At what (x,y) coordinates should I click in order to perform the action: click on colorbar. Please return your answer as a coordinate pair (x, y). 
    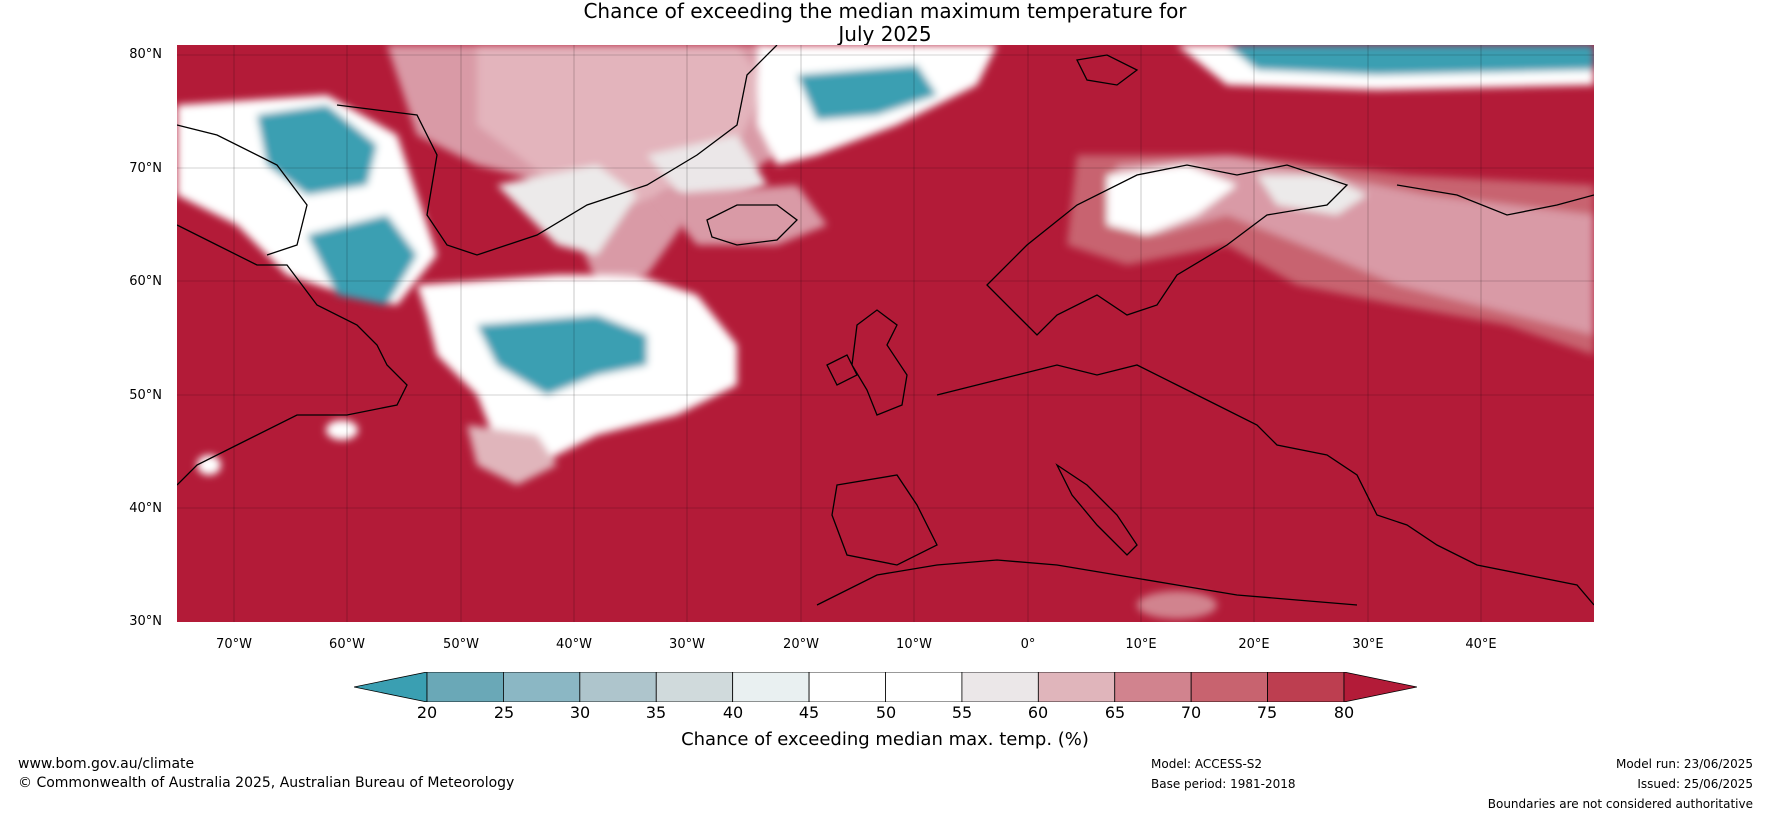
    Looking at the image, I should click on (885, 687).